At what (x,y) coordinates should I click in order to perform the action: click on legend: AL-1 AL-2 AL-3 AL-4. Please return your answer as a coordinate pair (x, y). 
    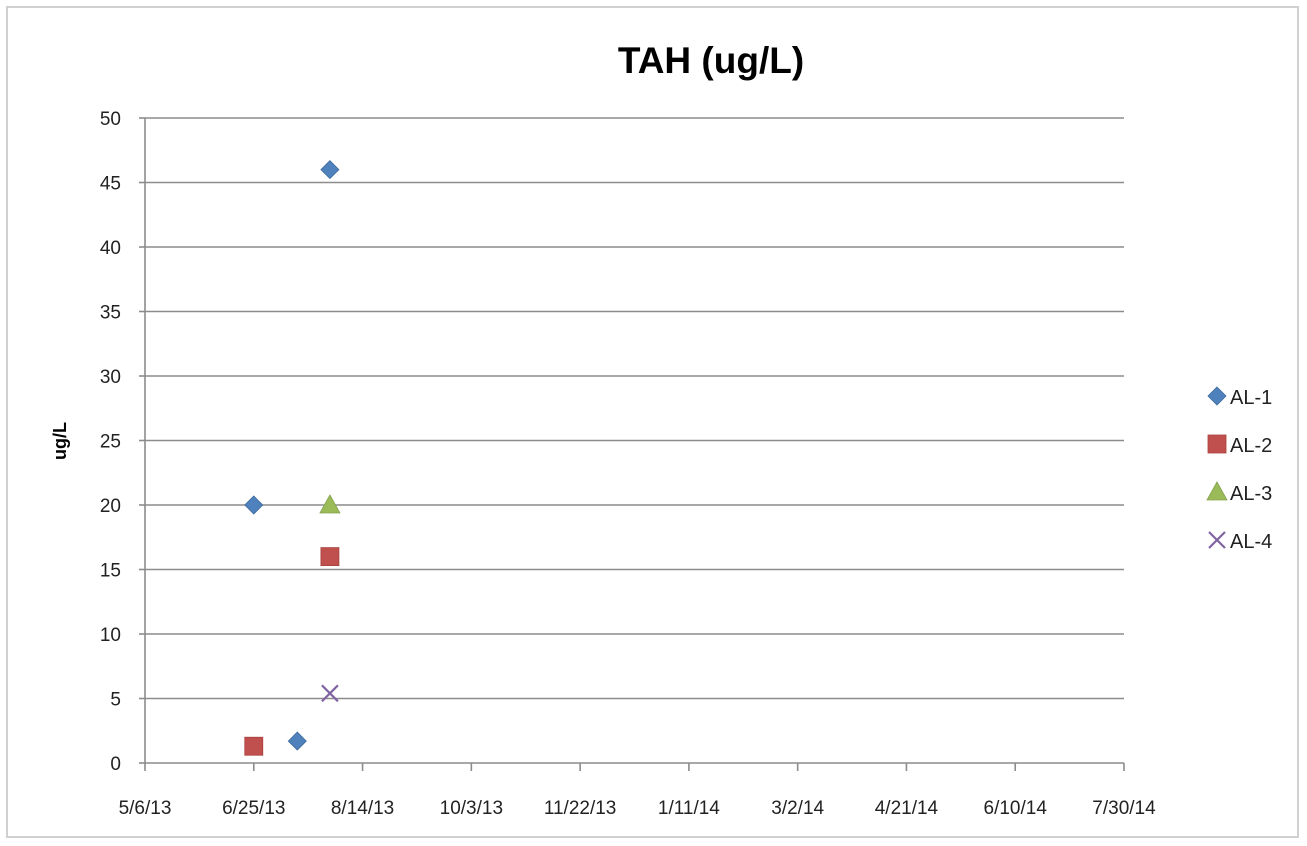
    Looking at the image, I should click on (1239, 469).